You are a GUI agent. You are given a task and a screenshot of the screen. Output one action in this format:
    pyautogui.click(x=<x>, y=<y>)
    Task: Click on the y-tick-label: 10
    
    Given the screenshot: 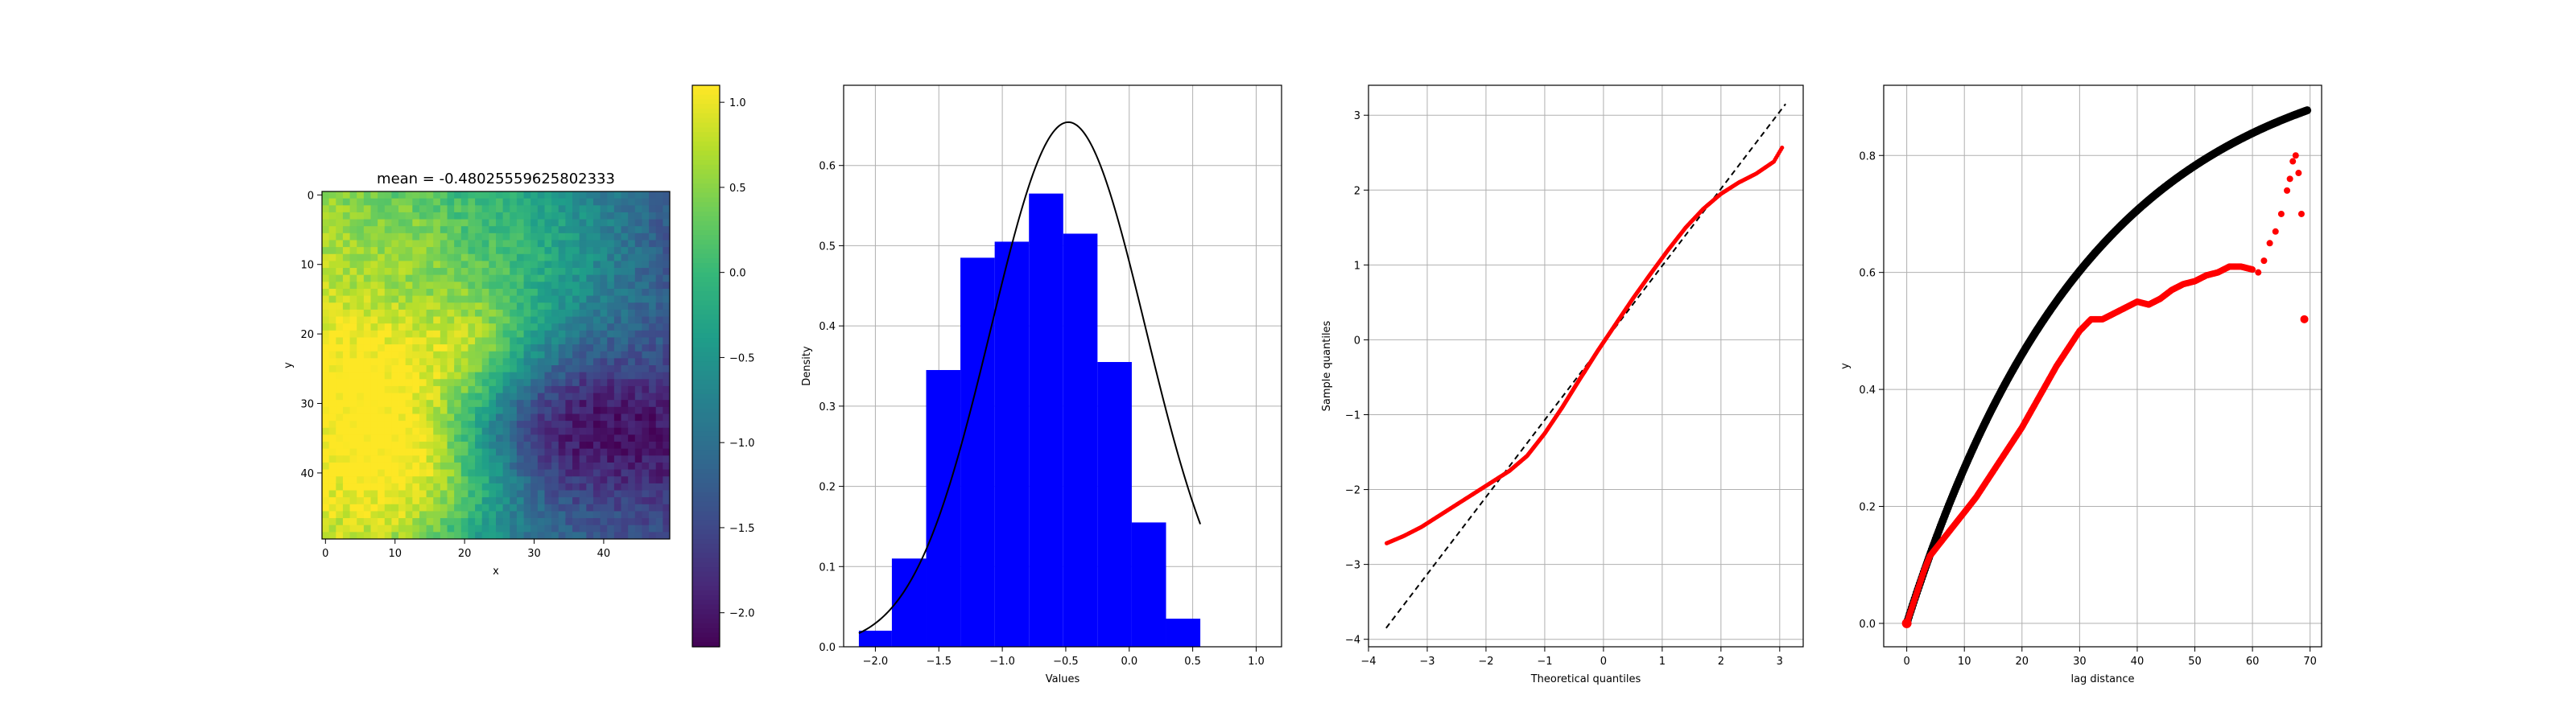 What is the action you would take?
    pyautogui.click(x=307, y=266)
    